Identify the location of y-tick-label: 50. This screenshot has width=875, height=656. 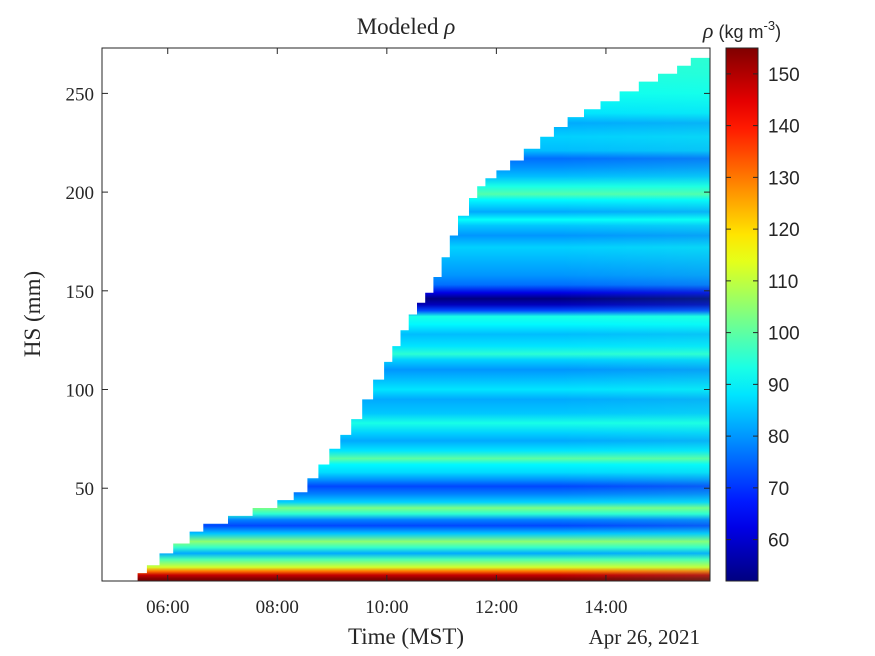
(84, 489).